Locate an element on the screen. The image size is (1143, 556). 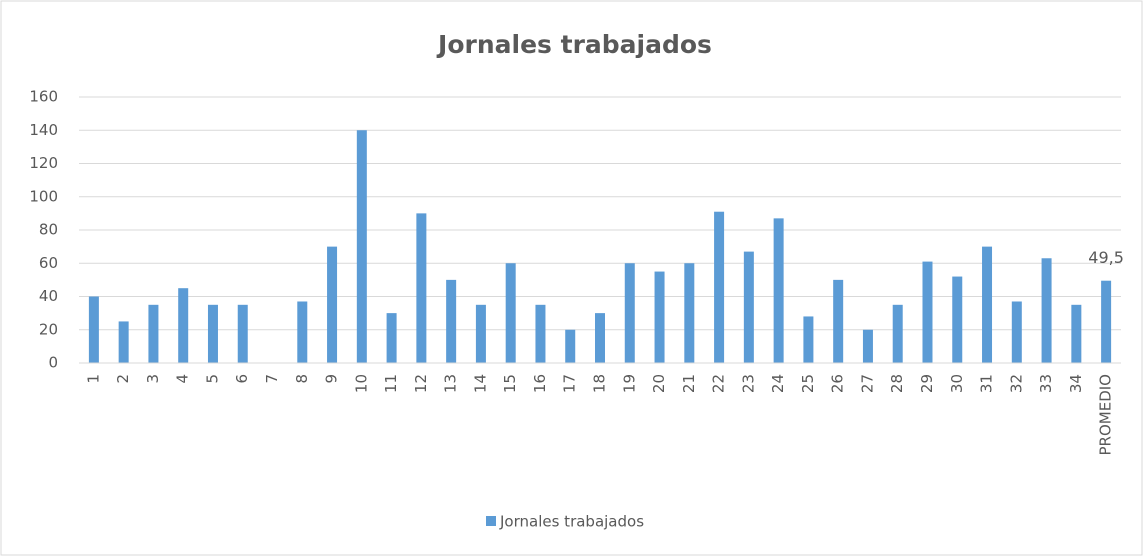
x-tick-label: 8 is located at coordinates (302, 379).